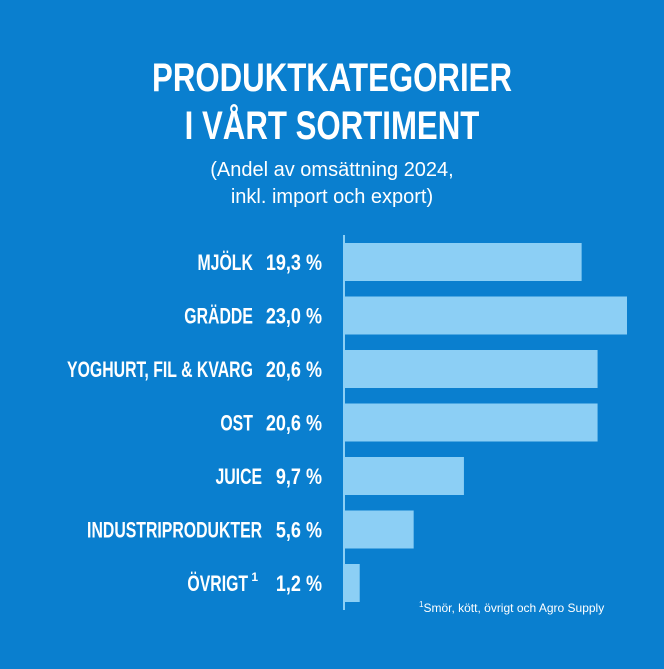  What do you see at coordinates (332, 78) in the screenshot?
I see `chart-title-line-1: PRODUKTKATEGORIER` at bounding box center [332, 78].